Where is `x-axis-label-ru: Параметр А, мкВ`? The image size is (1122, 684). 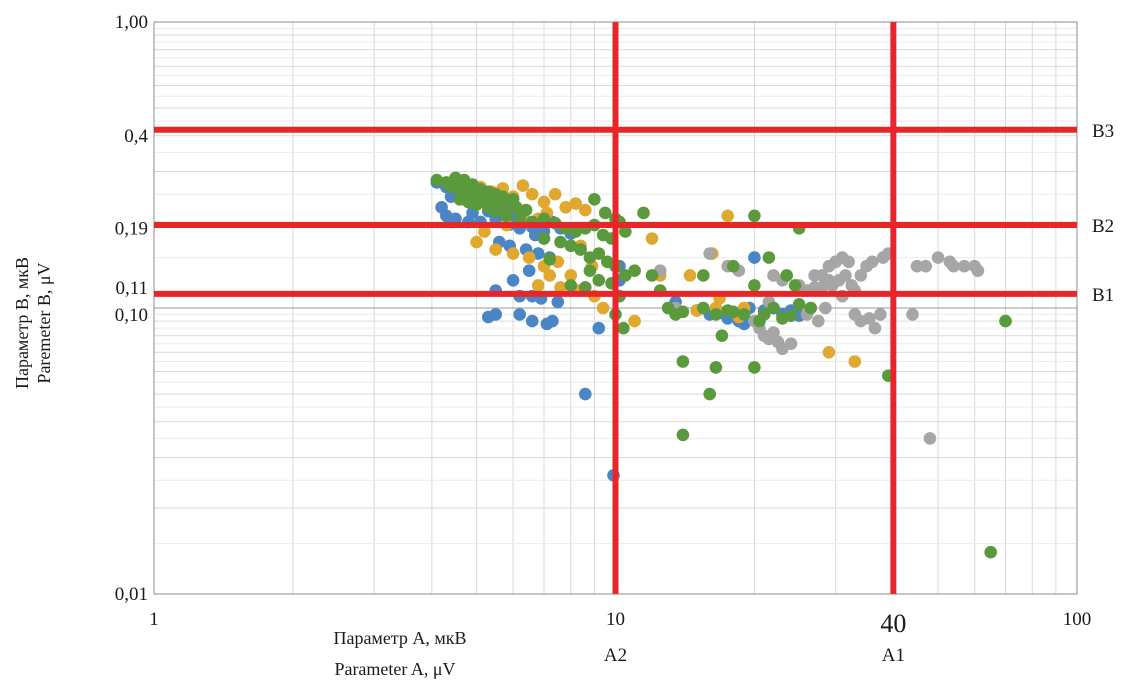
x-axis-label-ru: Параметр А, мкВ is located at coordinates (399, 638).